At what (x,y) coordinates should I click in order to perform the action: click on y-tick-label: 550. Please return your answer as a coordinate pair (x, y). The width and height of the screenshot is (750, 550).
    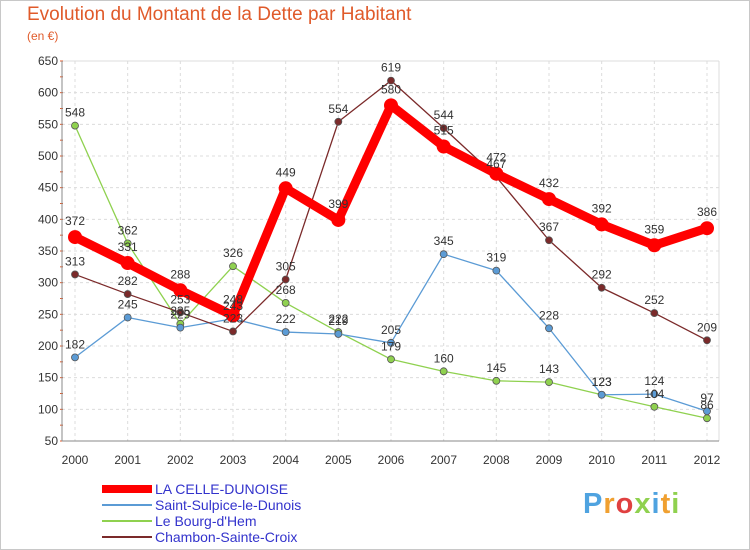
    Looking at the image, I should click on (48, 124).